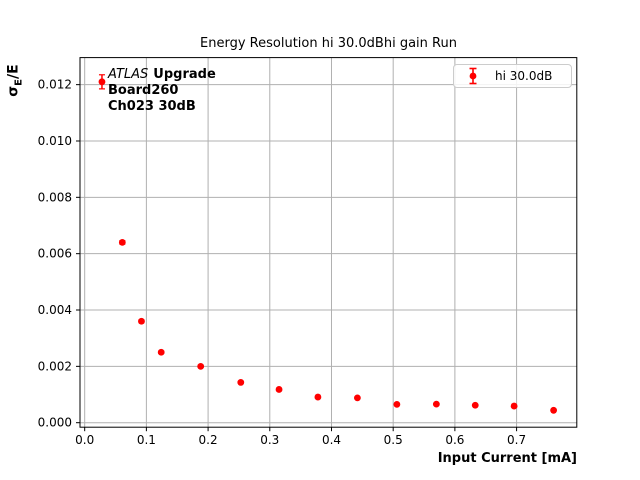 Image resolution: width=640 pixels, height=480 pixels. What do you see at coordinates (143, 90) in the screenshot?
I see `annotation-board: Board260` at bounding box center [143, 90].